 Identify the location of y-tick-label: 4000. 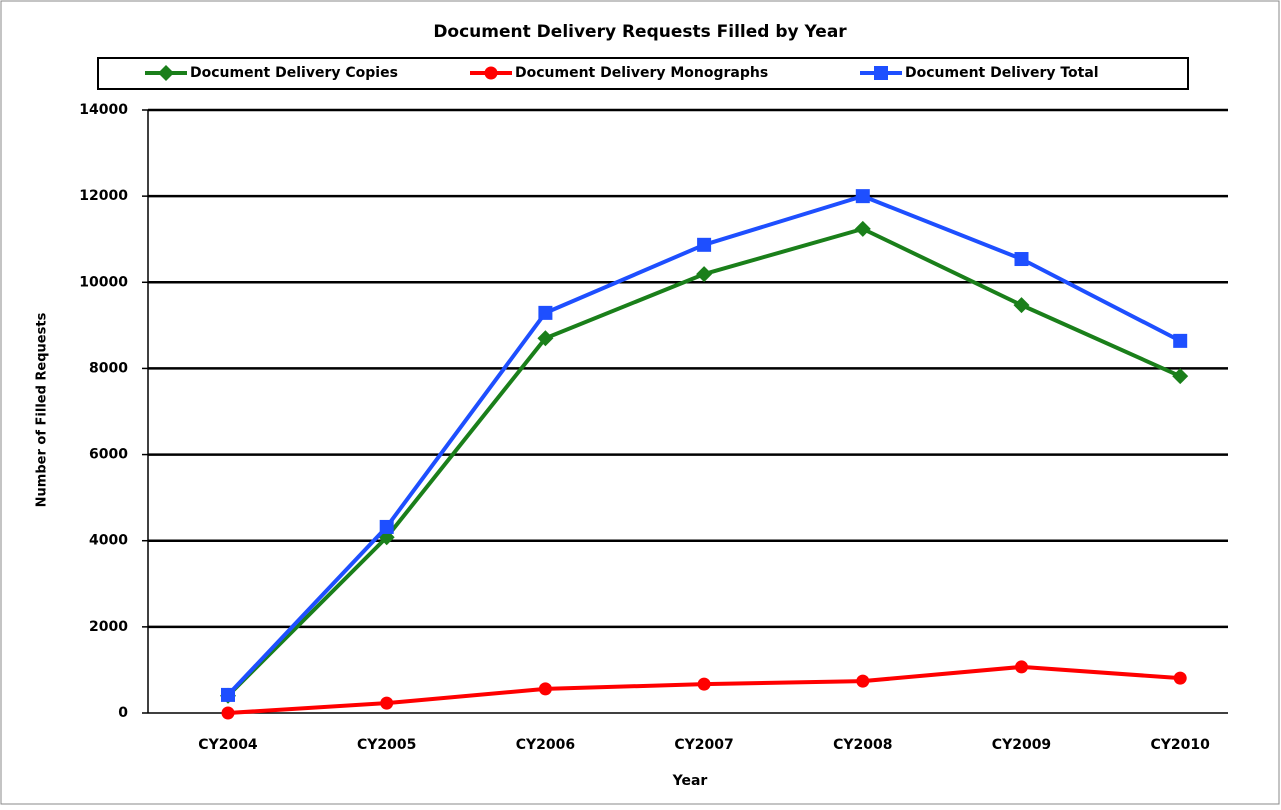
(108, 541).